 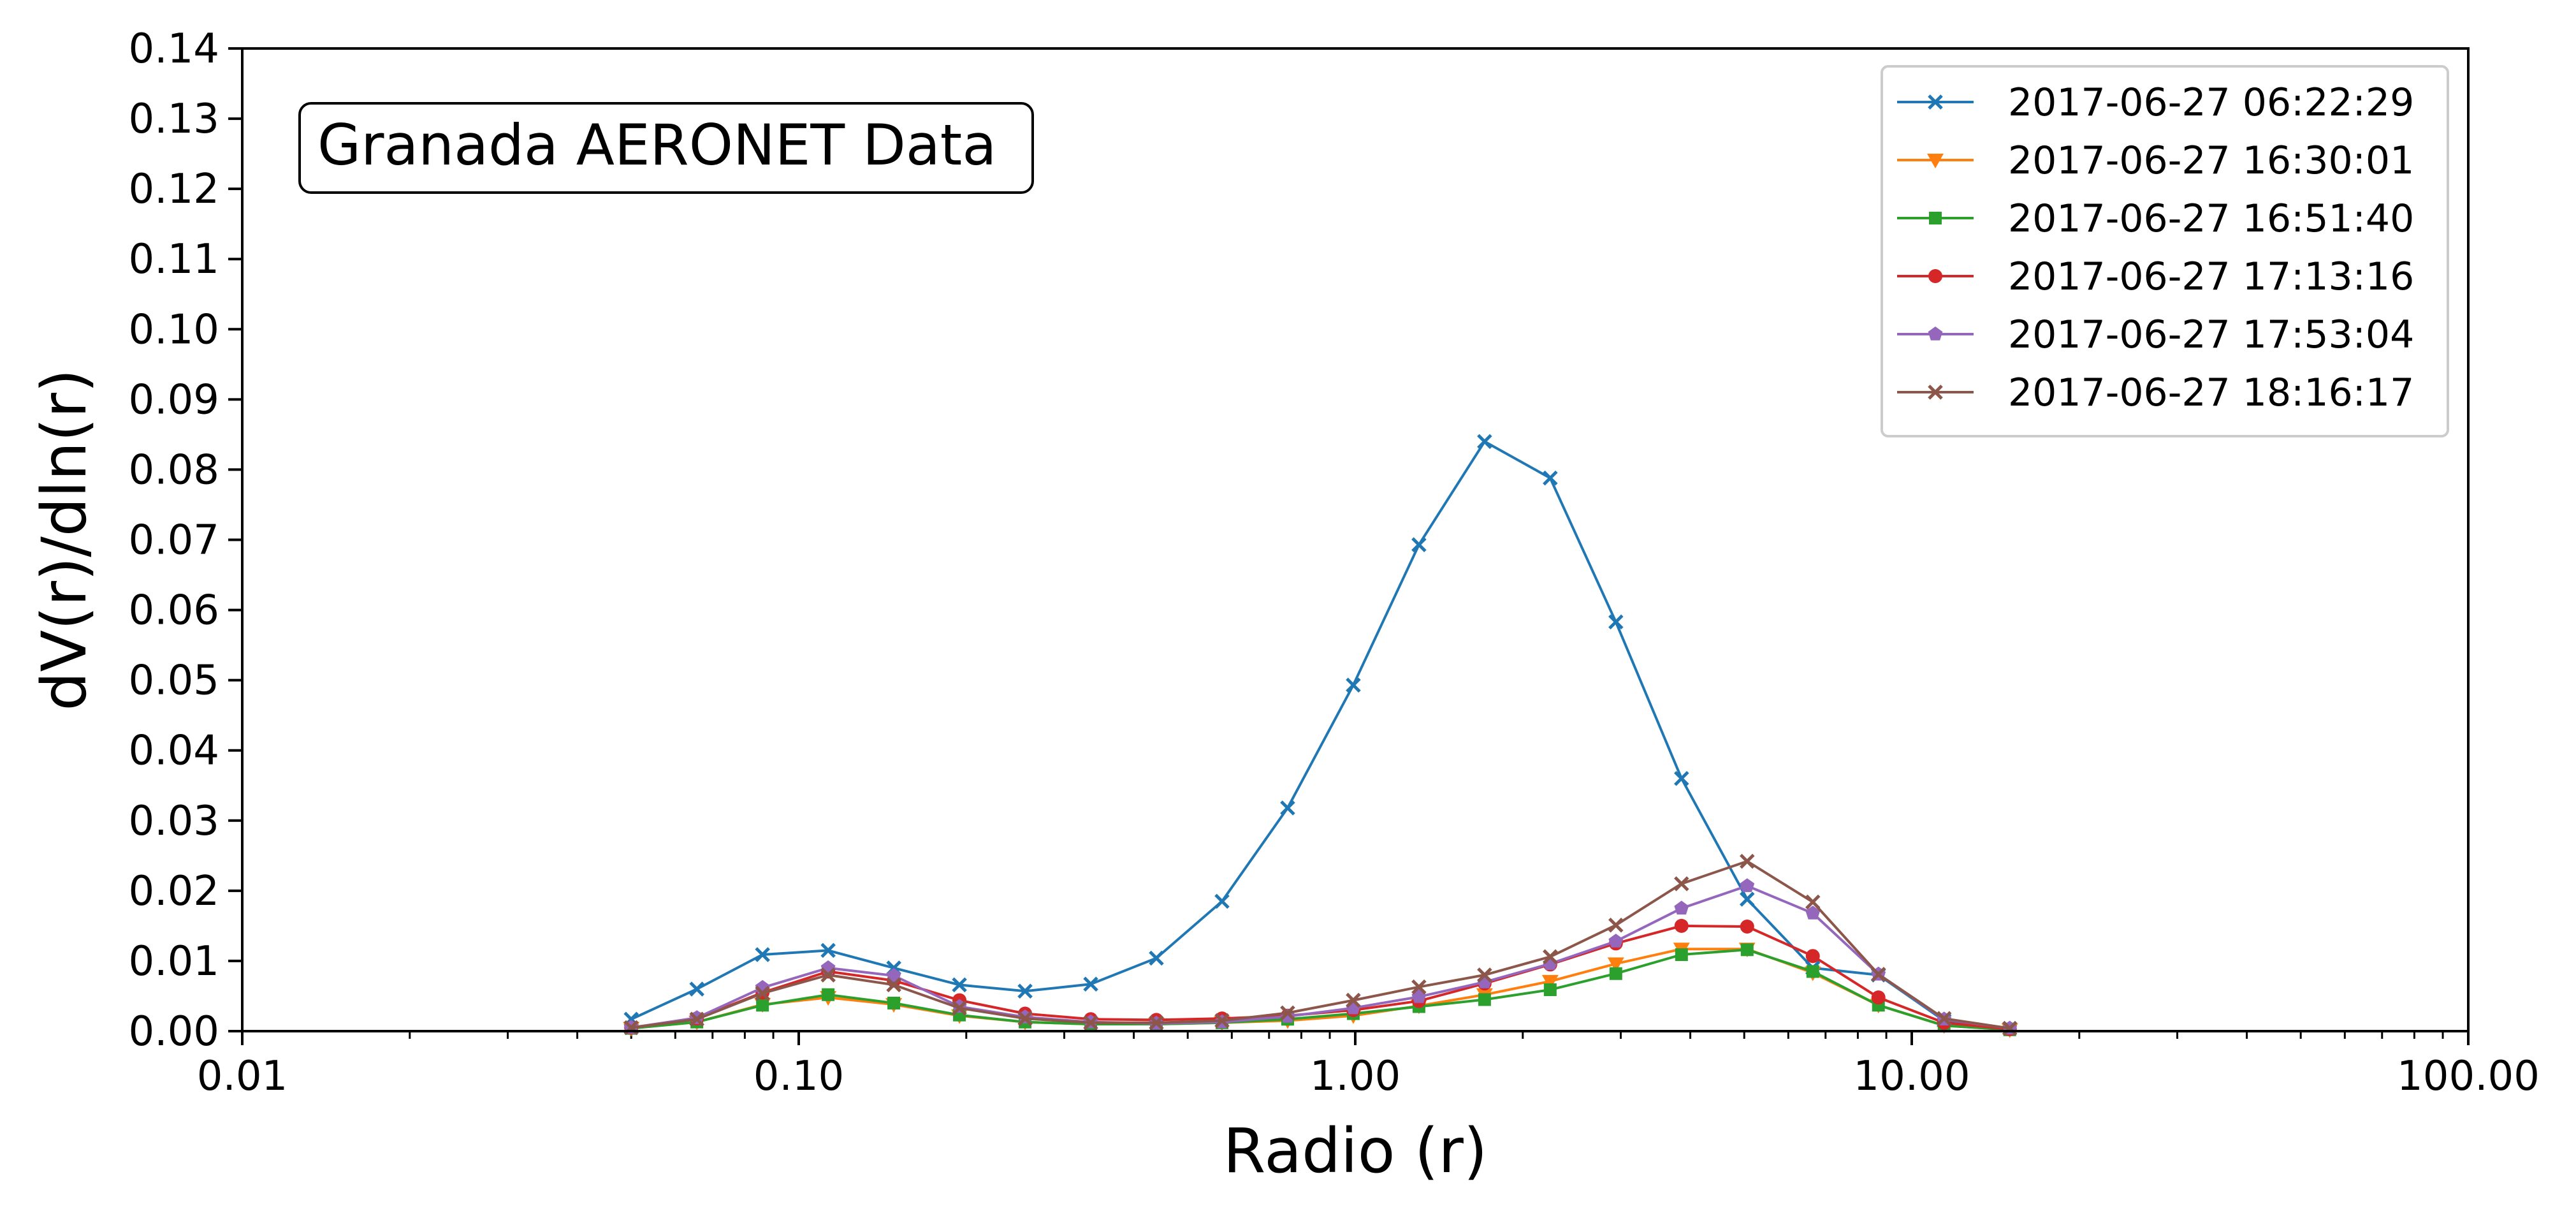 I want to click on y-tick-label: 0.02, so click(x=174, y=892).